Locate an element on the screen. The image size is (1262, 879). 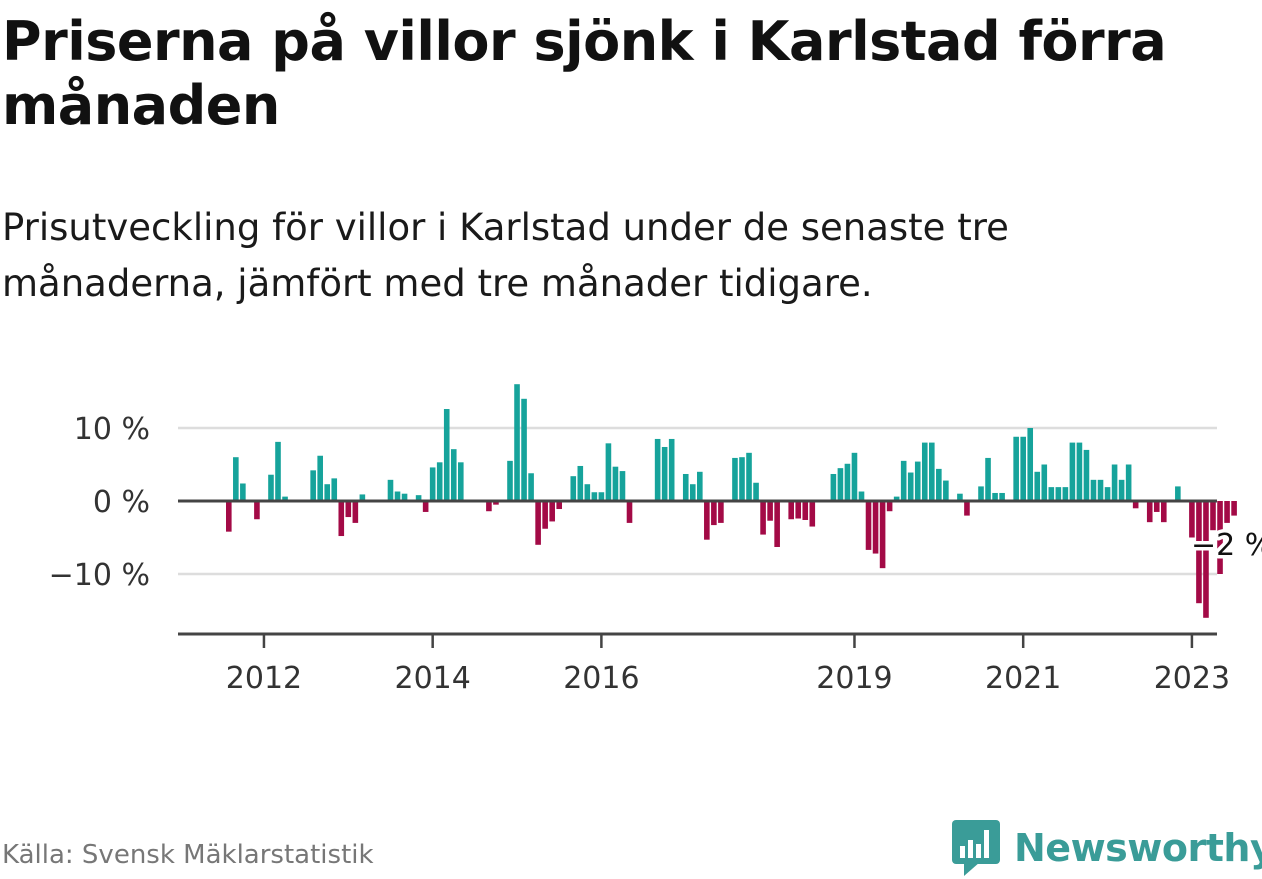
last-value-label-halo: −2 % is located at coordinates (1226, 545).